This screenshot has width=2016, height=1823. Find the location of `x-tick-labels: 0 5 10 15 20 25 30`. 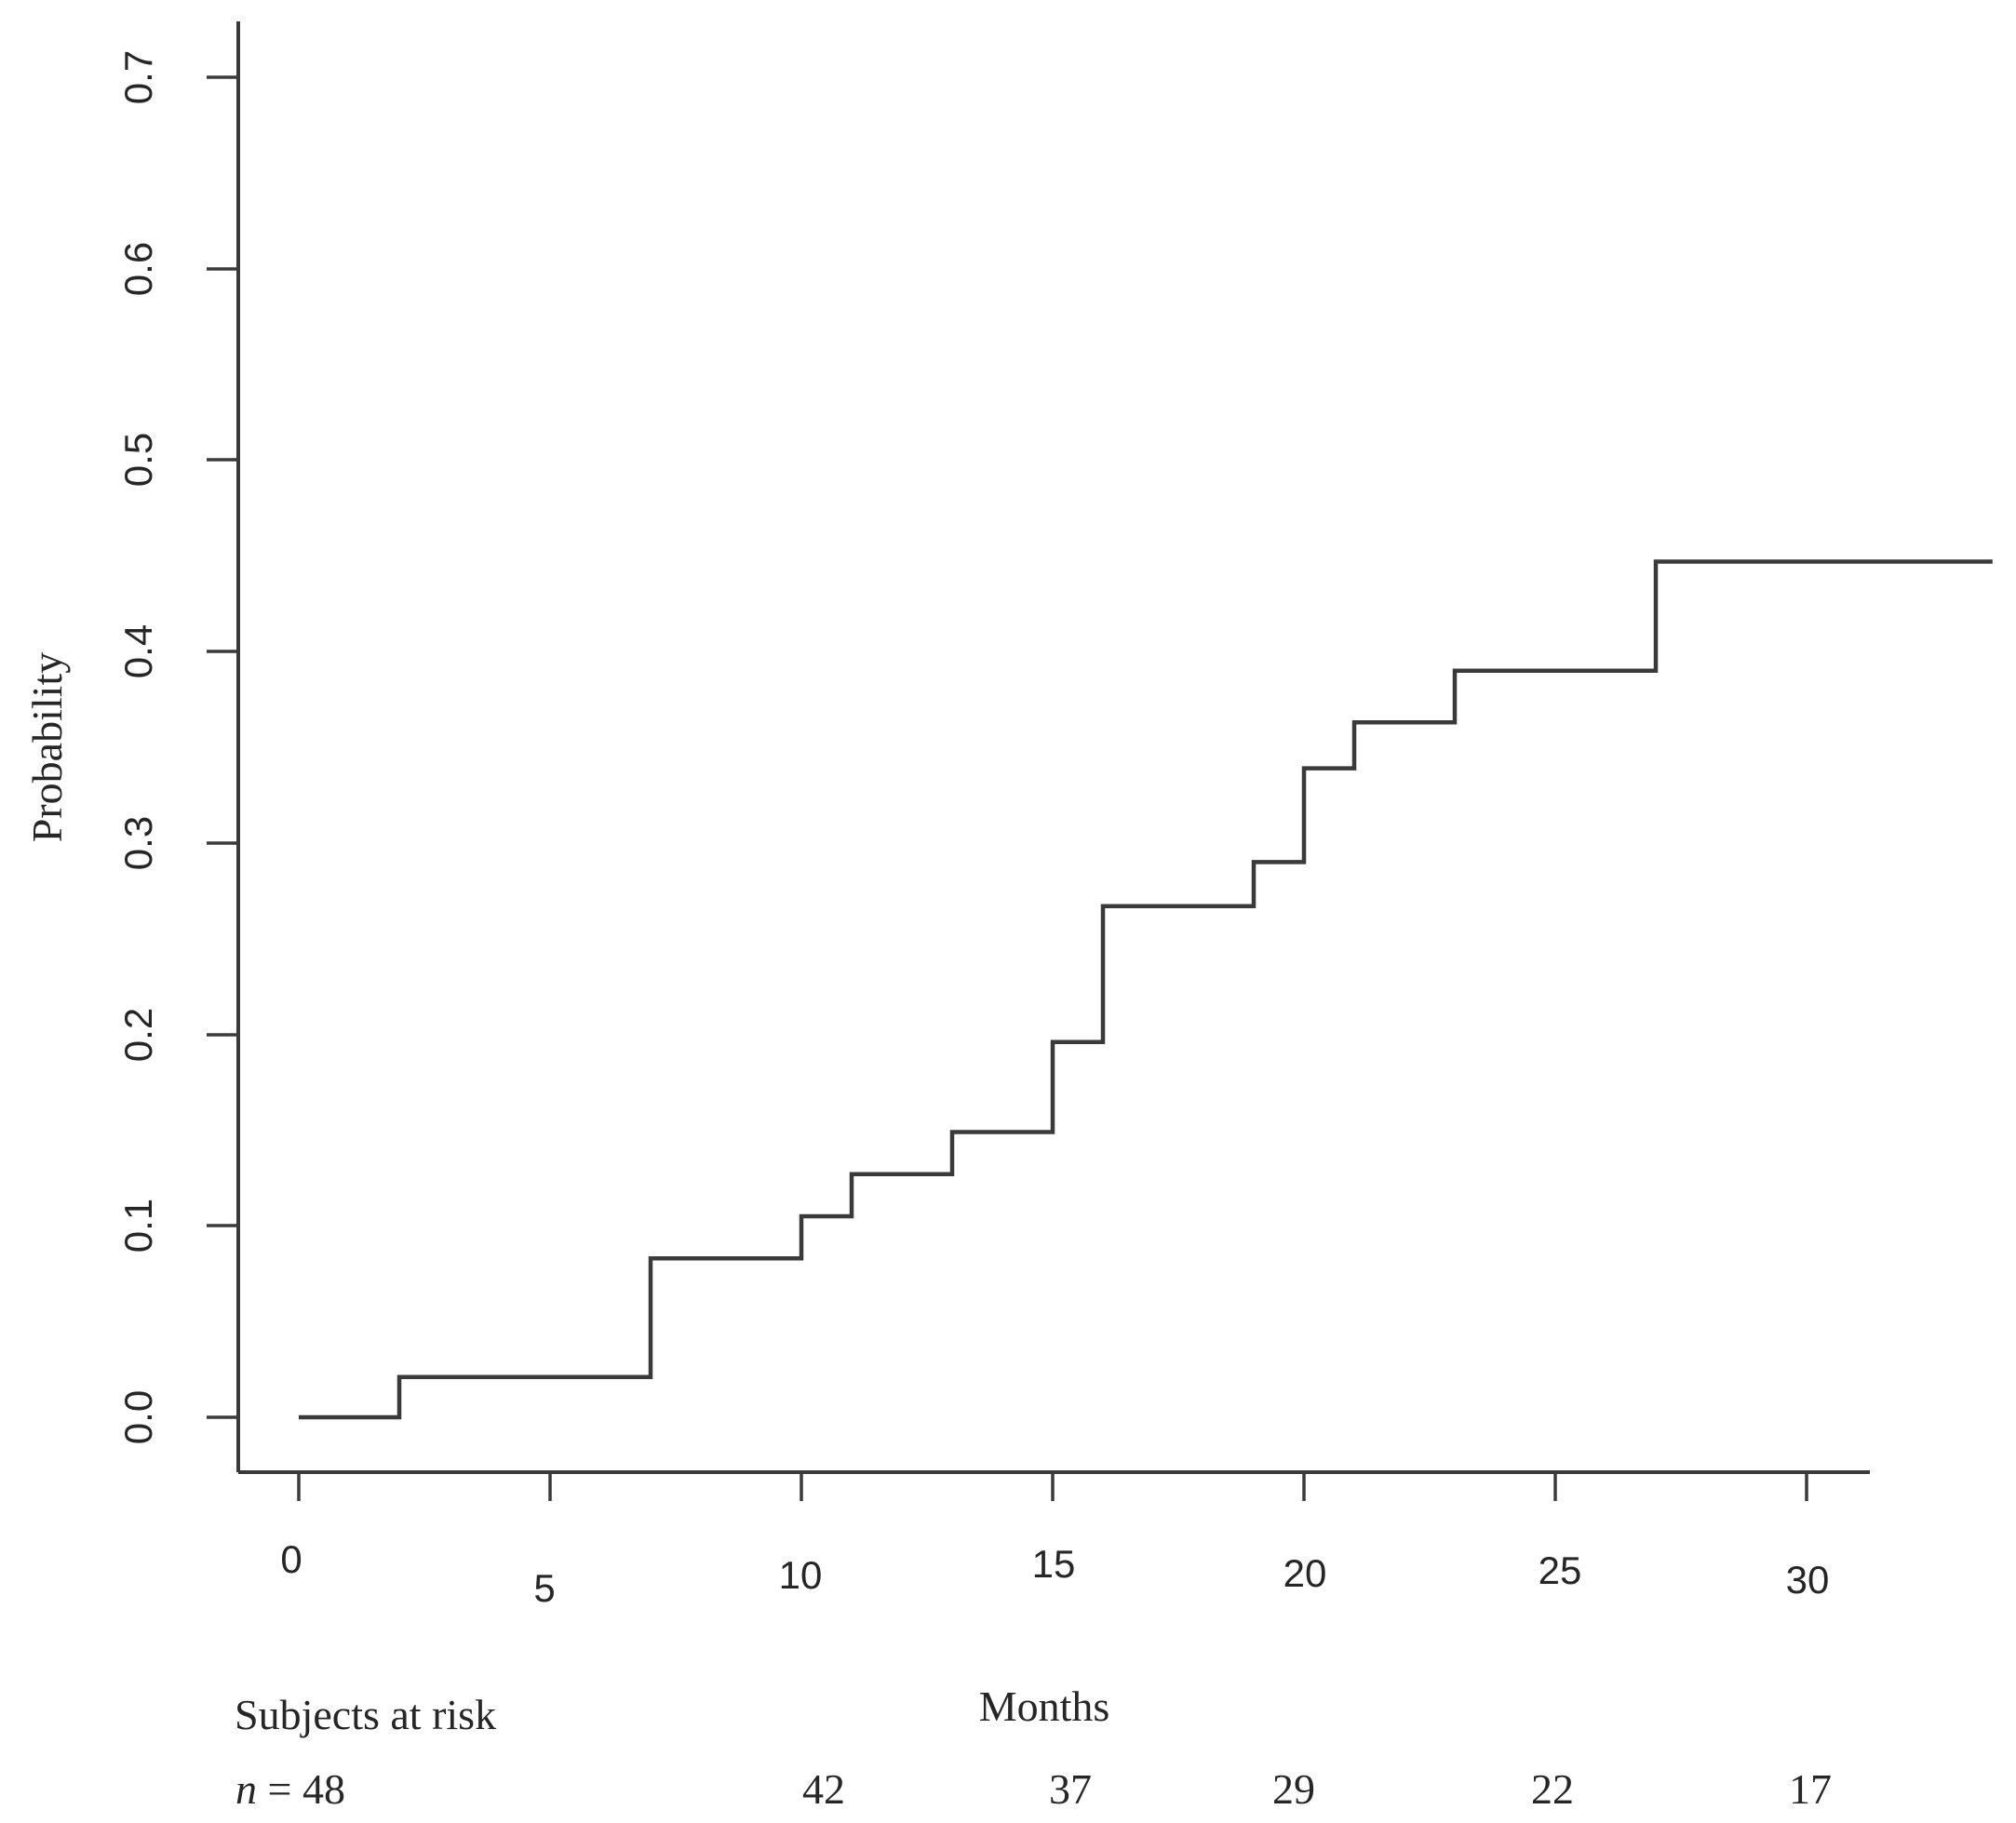

x-tick-labels: 0 5 10 15 20 25 30 is located at coordinates (1054, 1573).